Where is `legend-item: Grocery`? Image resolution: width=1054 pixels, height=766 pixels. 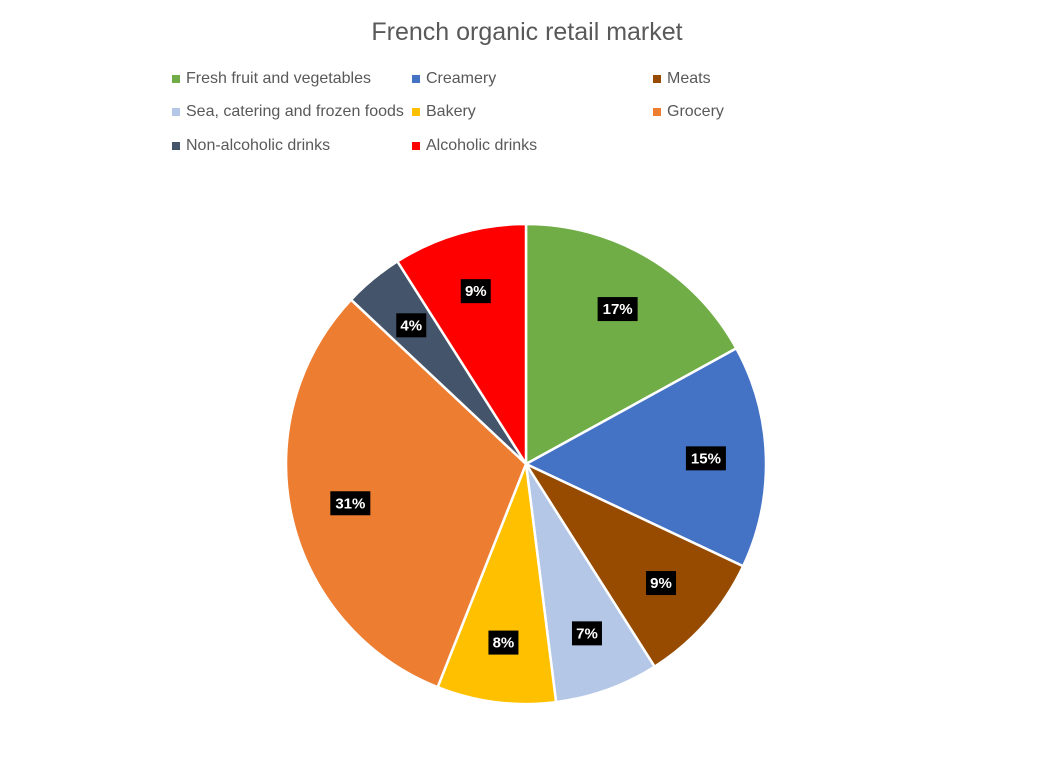
legend-item: Grocery is located at coordinates (688, 112).